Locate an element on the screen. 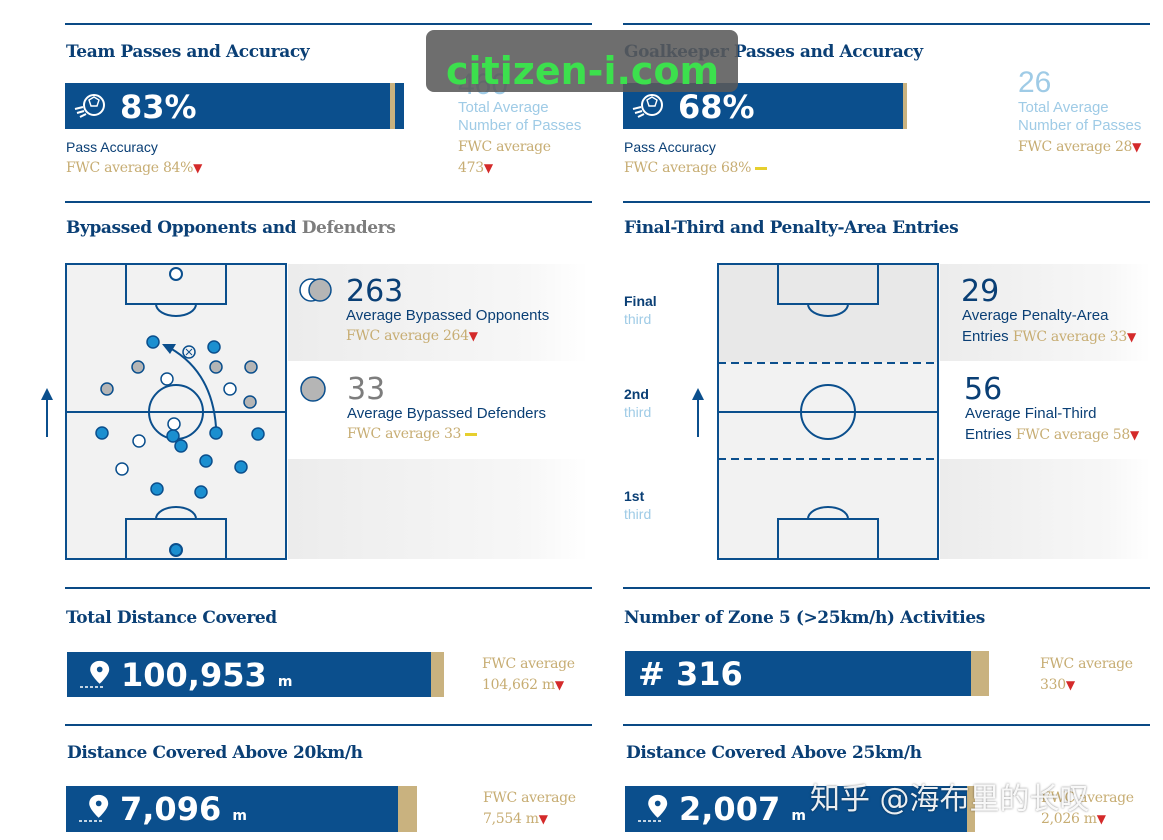 This screenshot has width=1163, height=840. gk-passes-label-2: Number of Passes is located at coordinates (1080, 125).